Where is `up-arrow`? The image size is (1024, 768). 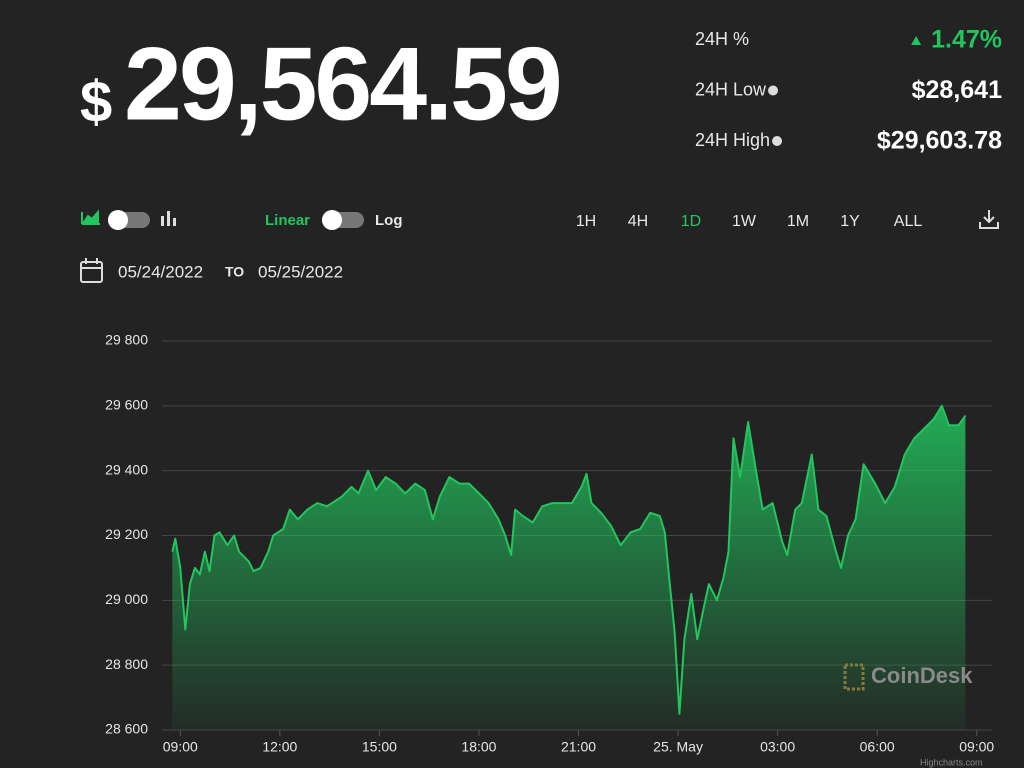 up-arrow is located at coordinates (916, 40).